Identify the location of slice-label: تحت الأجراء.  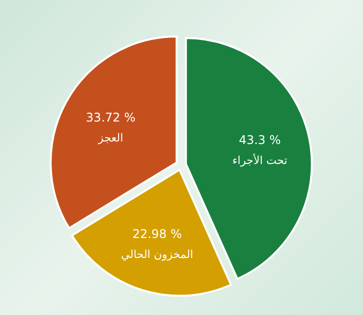
(260, 160).